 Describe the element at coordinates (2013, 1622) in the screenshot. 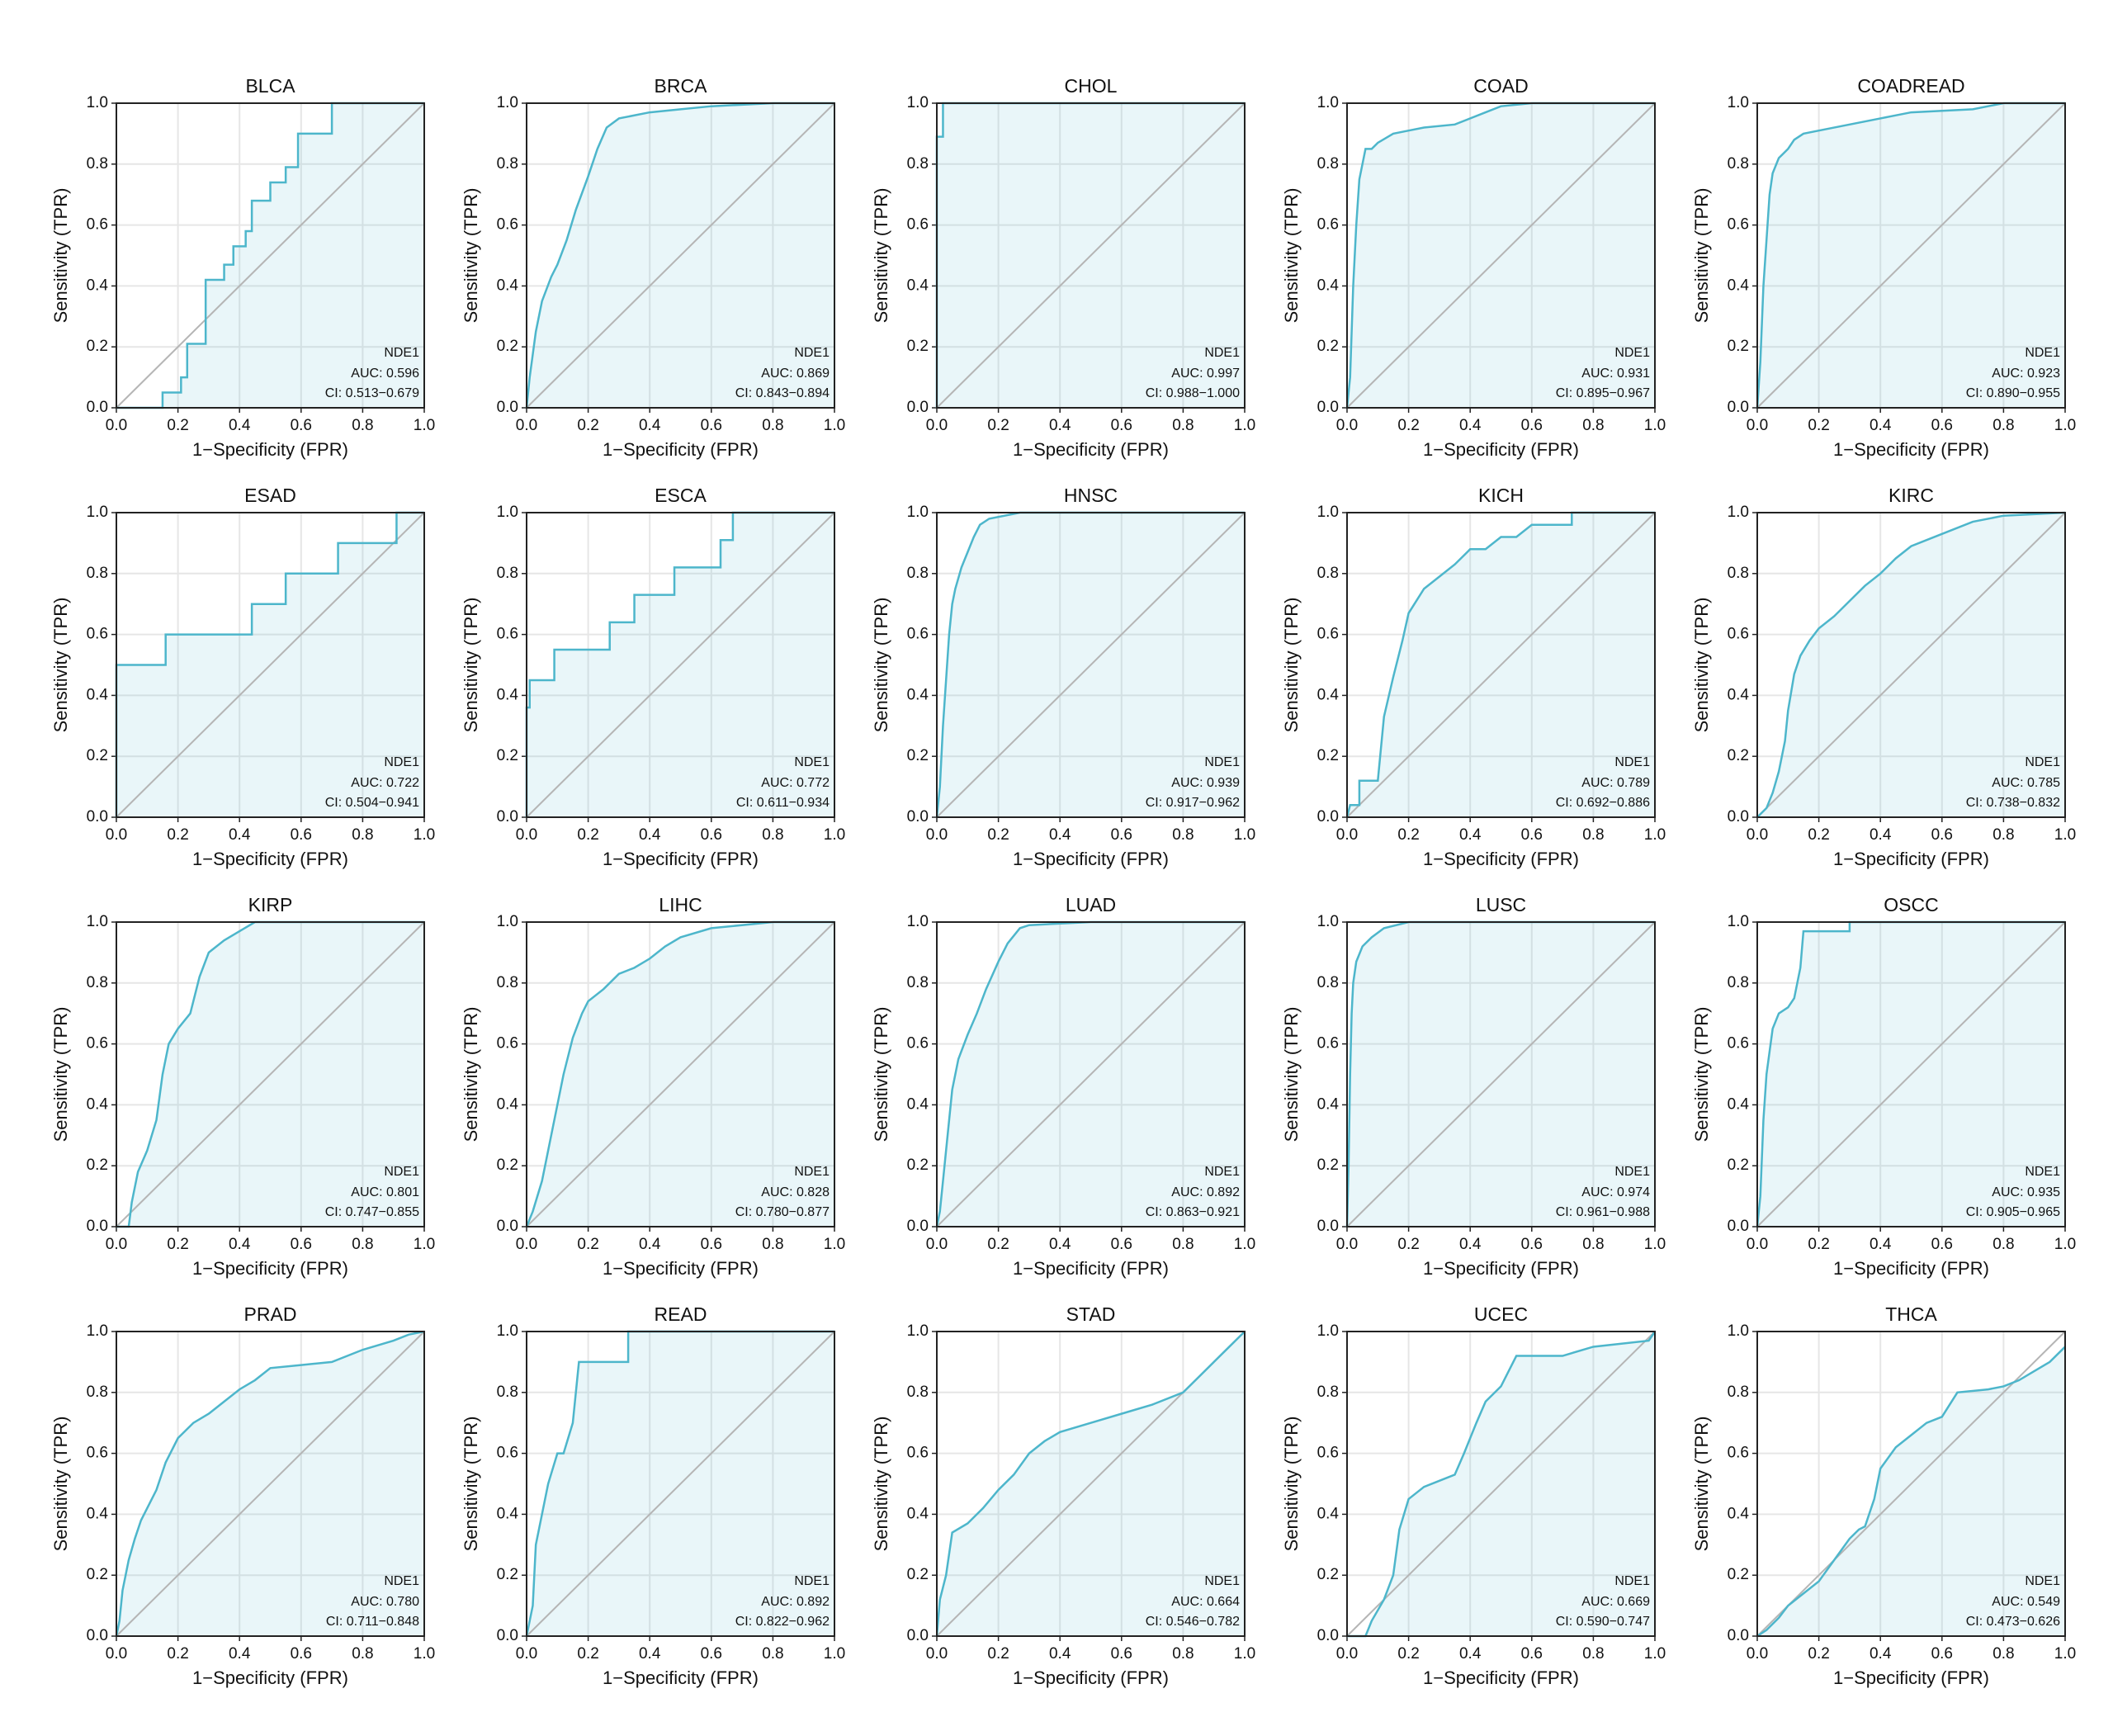

I see `annotation: CI: 0.473−0.626` at that location.